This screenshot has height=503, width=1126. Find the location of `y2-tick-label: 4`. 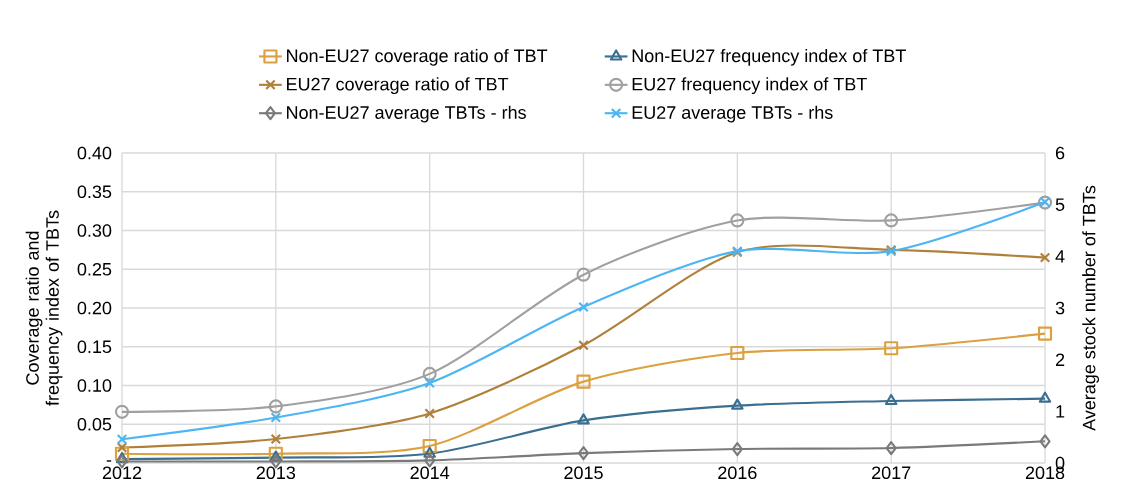

y2-tick-label: 4 is located at coordinates (1060, 256).